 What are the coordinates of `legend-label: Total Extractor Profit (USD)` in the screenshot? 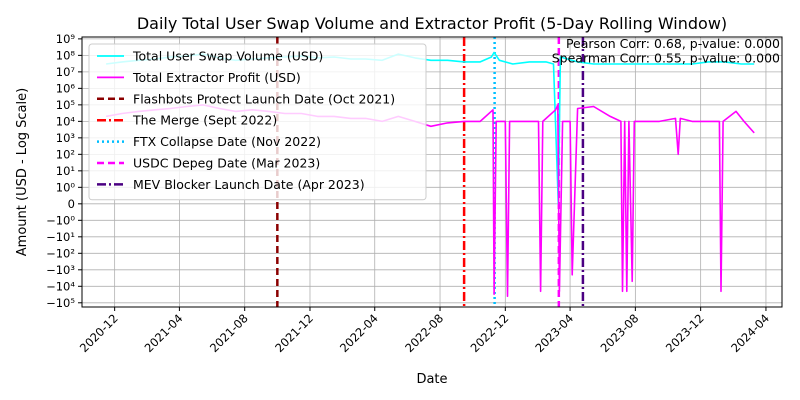 It's located at (216, 77).